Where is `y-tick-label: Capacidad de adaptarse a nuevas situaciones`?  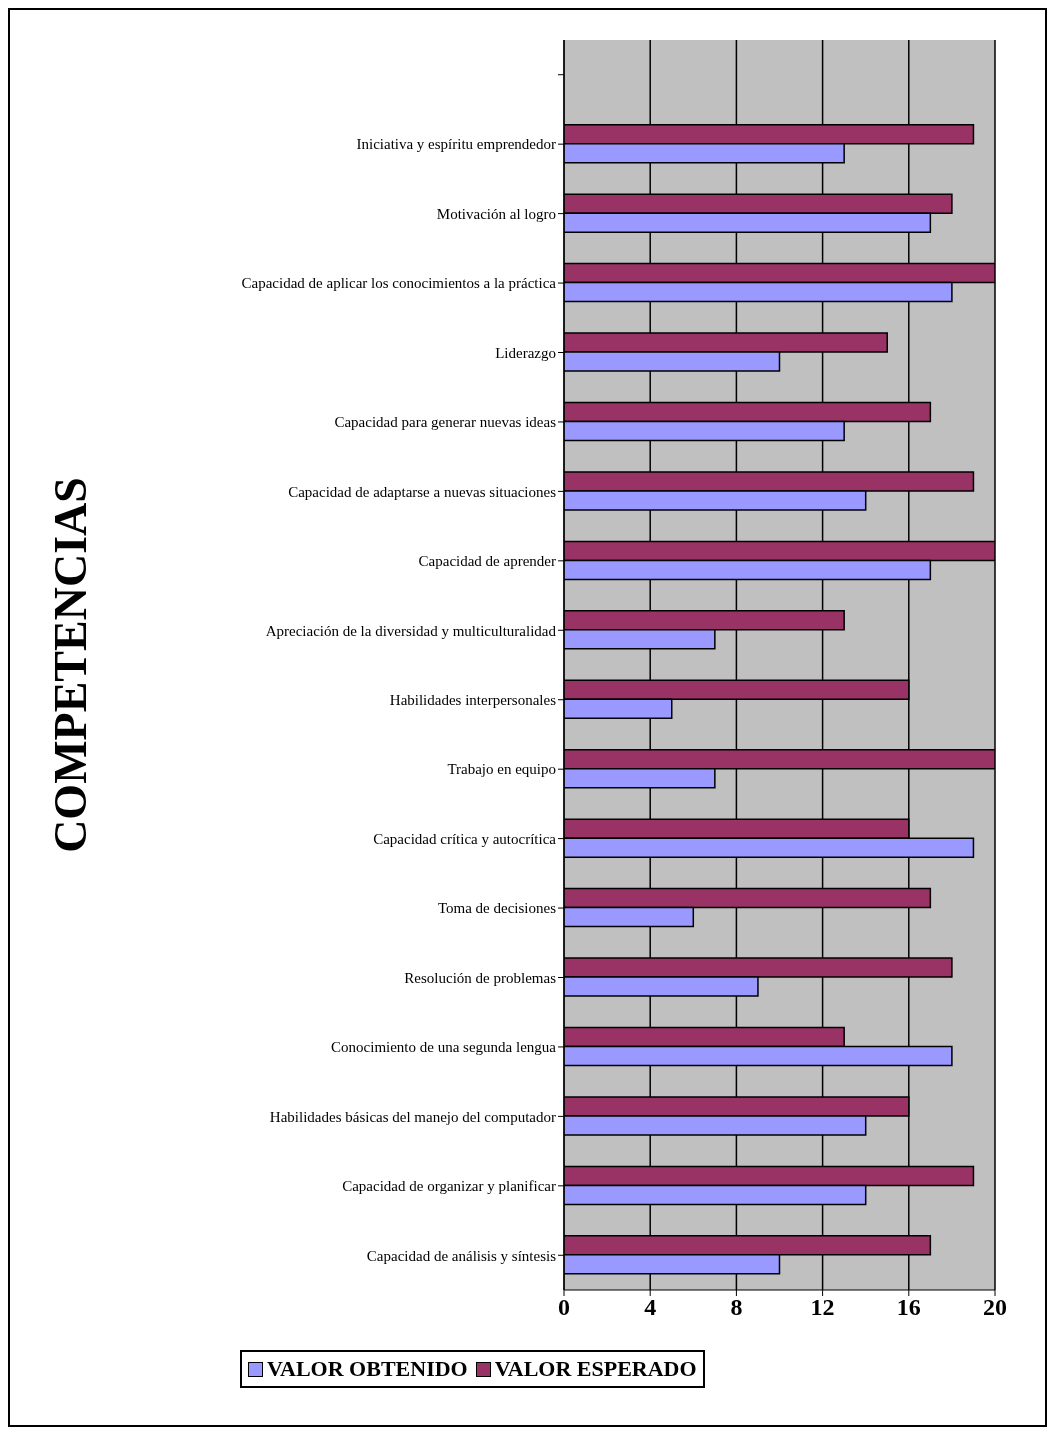
y-tick-label: Capacidad de adaptarse a nuevas situaciones is located at coordinates (422, 491).